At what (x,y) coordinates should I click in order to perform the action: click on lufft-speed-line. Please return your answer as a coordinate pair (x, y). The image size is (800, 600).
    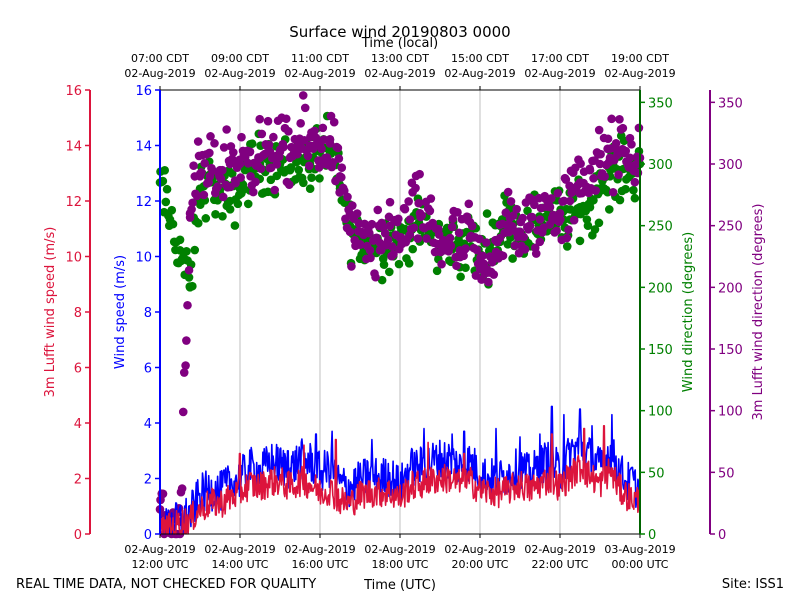
    Looking at the image, I should click on (400, 479).